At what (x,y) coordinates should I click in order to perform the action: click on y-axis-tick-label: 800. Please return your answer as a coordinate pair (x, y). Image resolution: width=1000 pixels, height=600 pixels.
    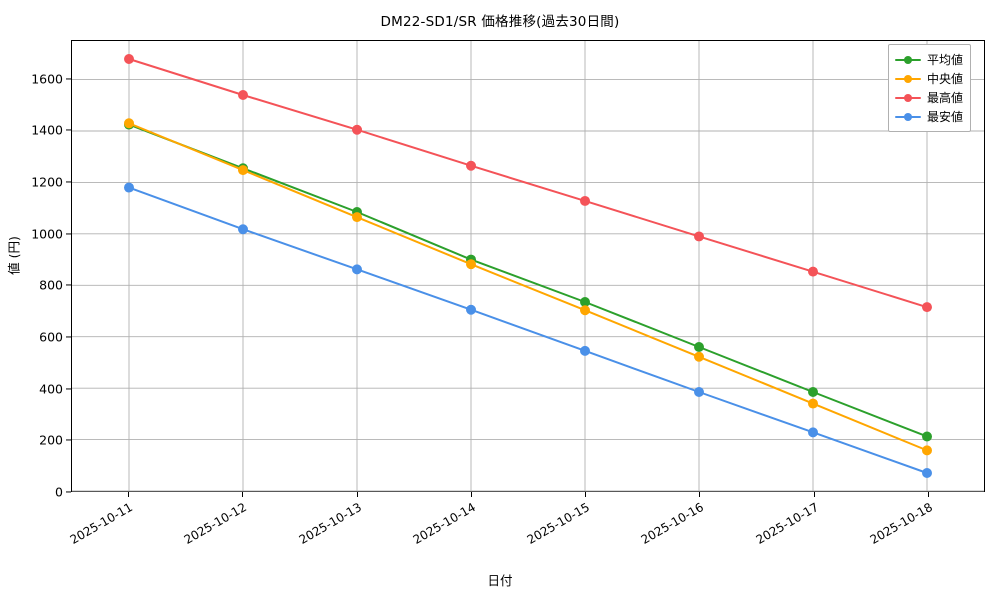
    Looking at the image, I should click on (51, 285).